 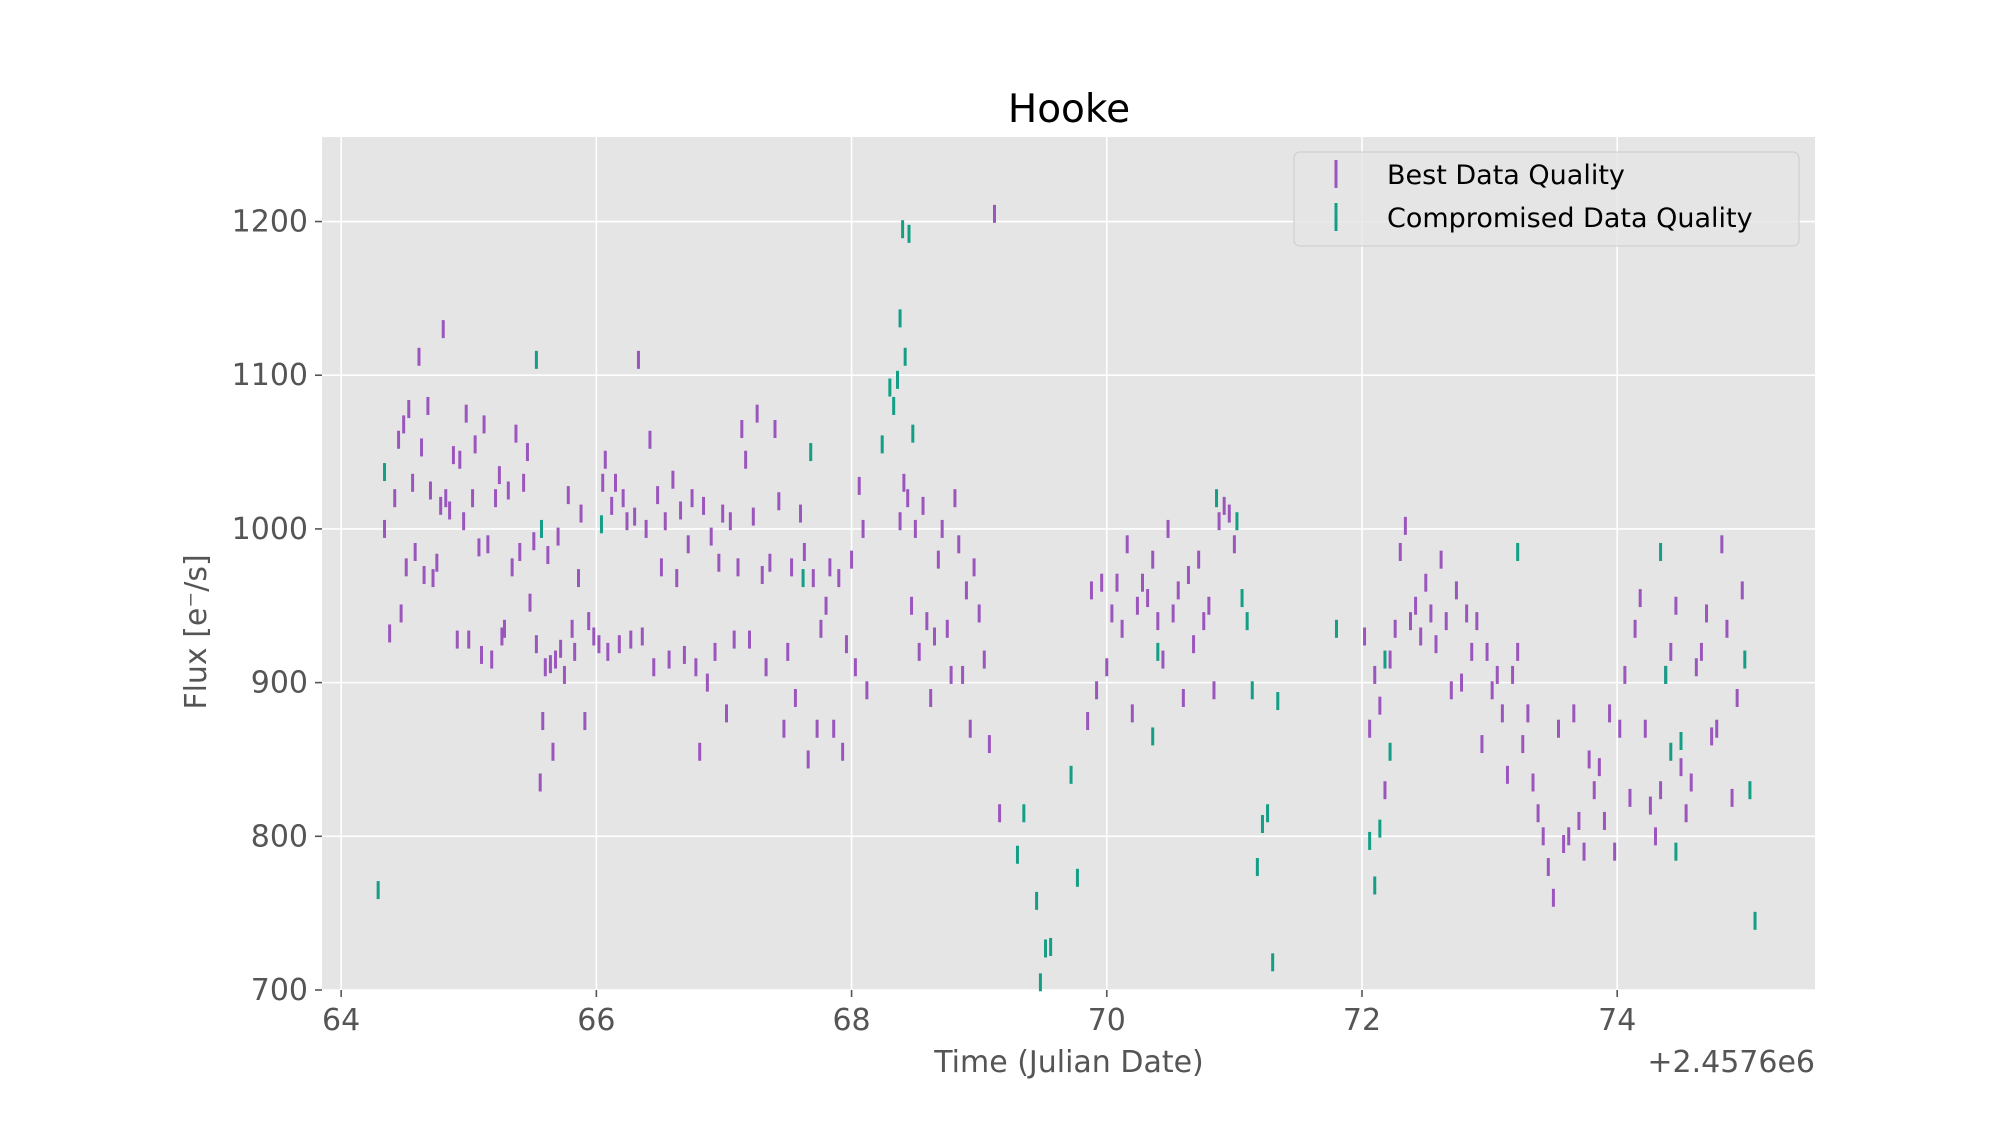 What do you see at coordinates (196, 631) in the screenshot?
I see `y-axis-label: Flux [e⁻/s]` at bounding box center [196, 631].